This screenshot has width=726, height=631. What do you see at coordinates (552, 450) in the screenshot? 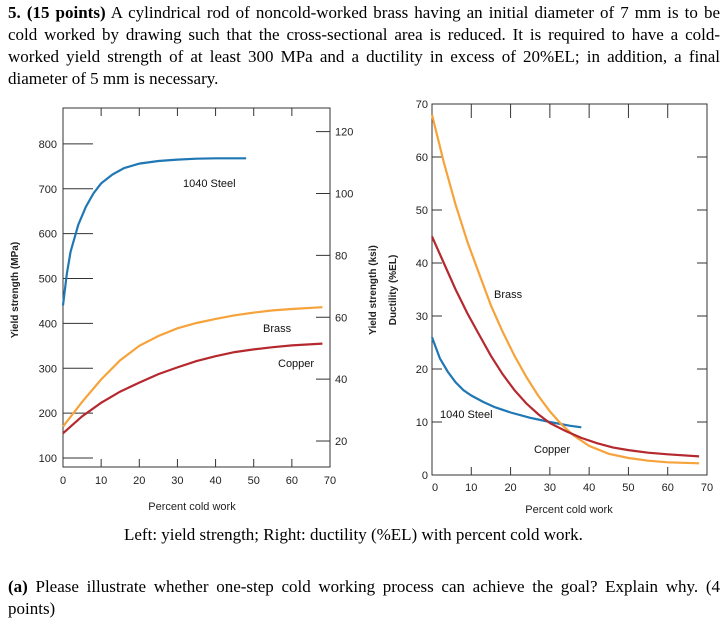
I see `right-label-copper: Copper` at bounding box center [552, 450].